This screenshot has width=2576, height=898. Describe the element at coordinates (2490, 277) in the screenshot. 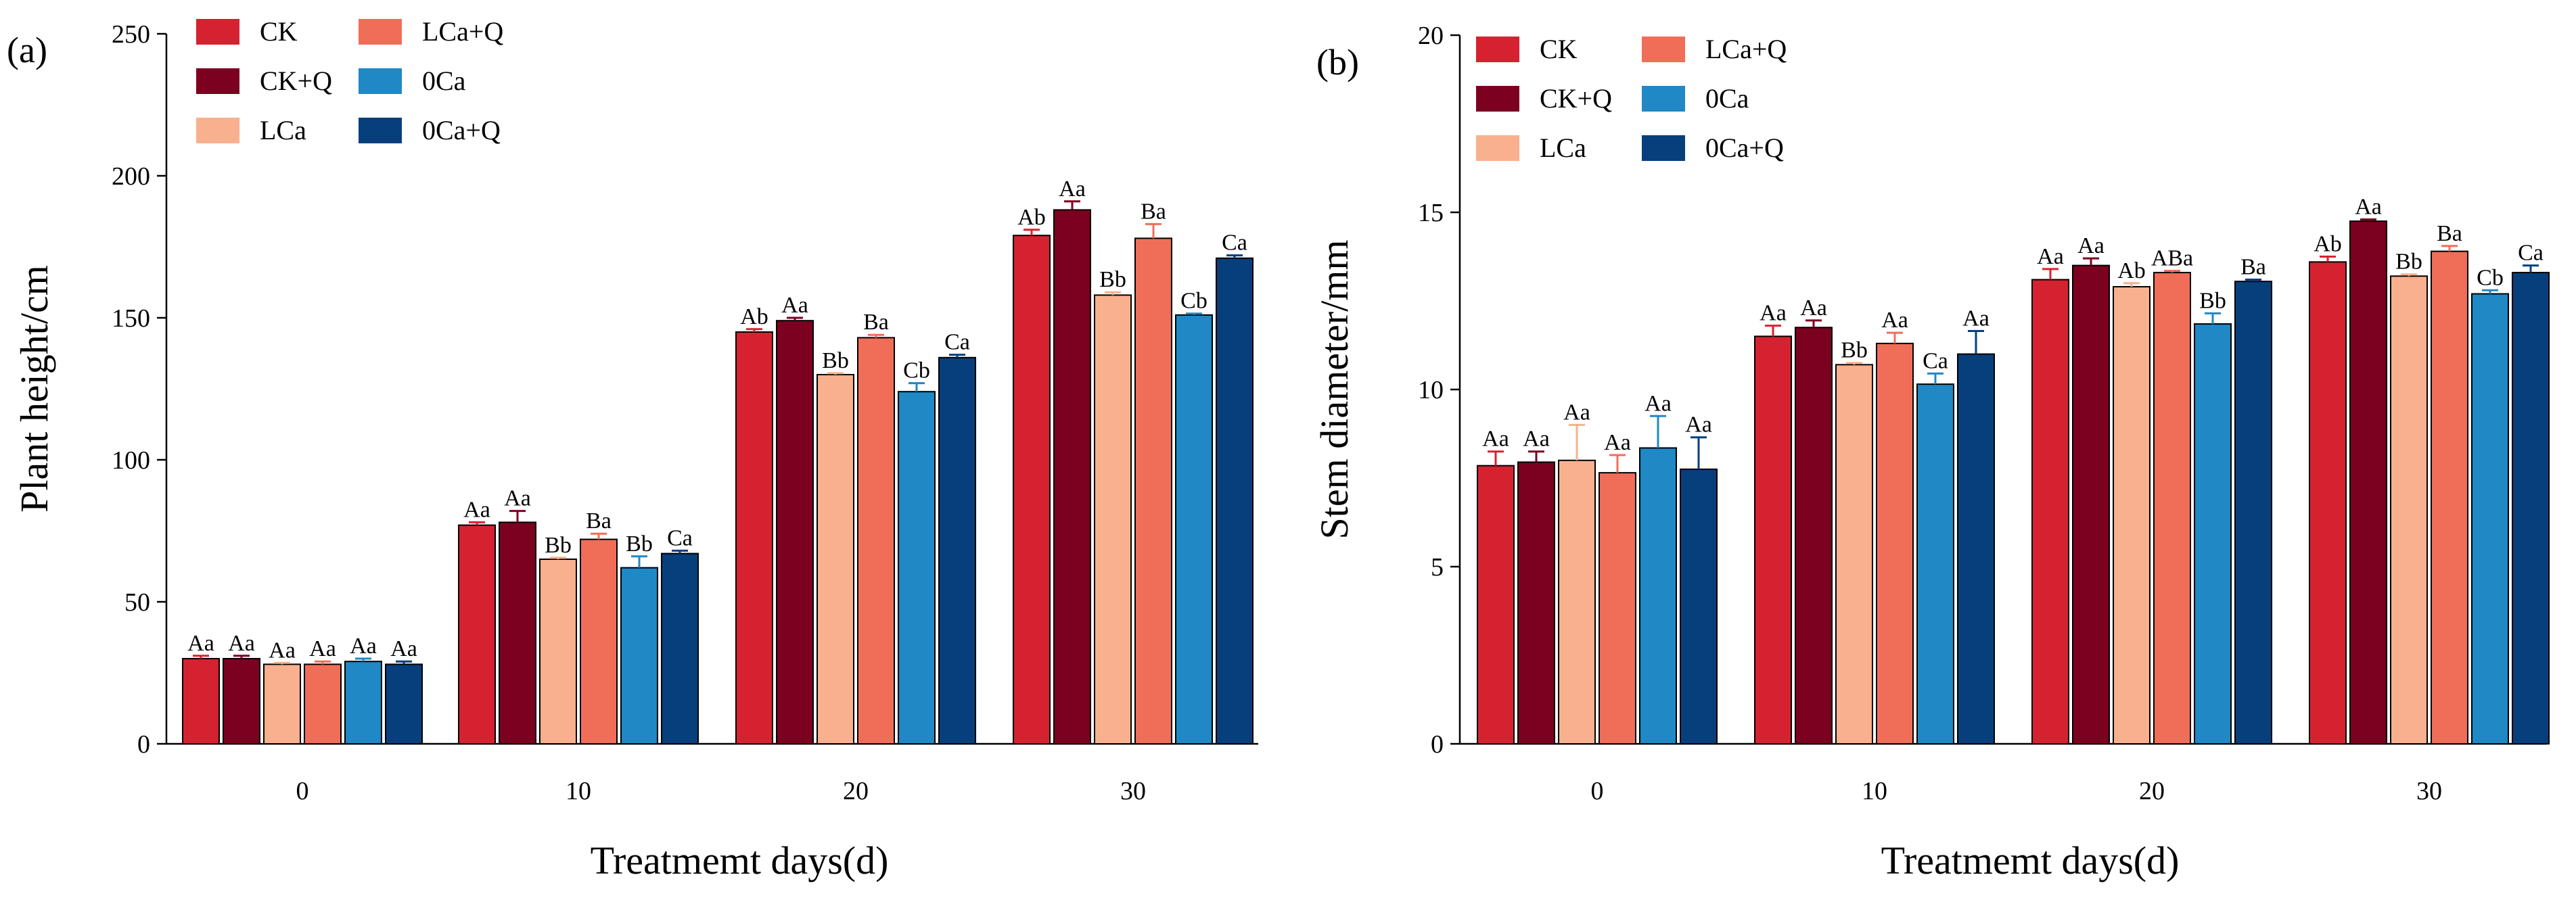

I see `significance-label: Cb` at that location.